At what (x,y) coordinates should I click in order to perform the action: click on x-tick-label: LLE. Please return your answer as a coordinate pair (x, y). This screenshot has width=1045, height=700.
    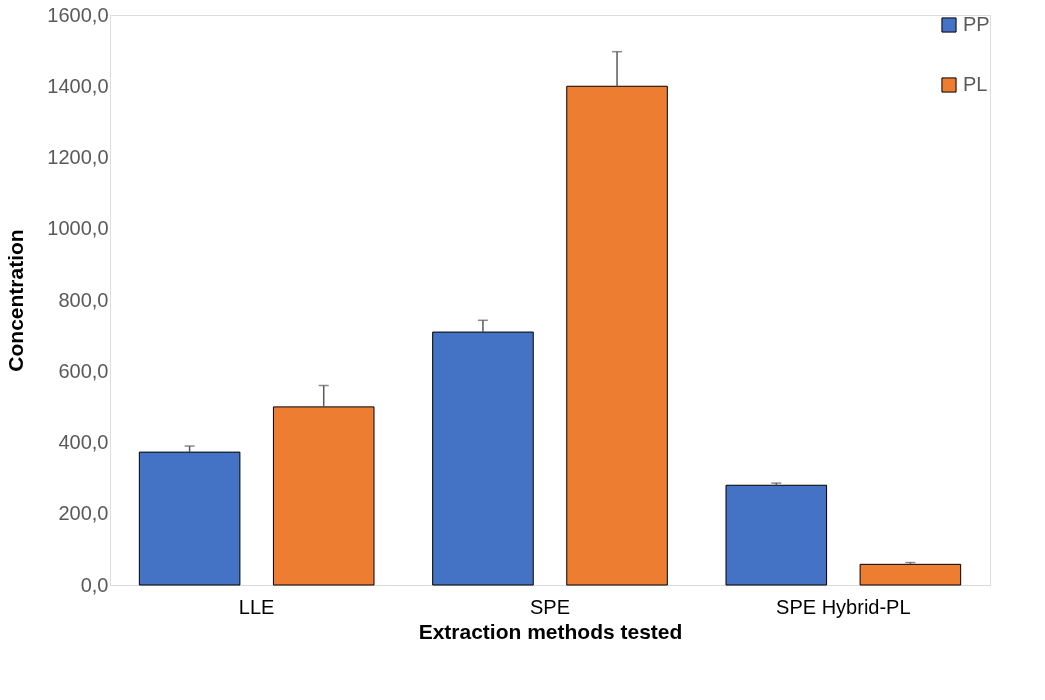
    Looking at the image, I should click on (256, 606).